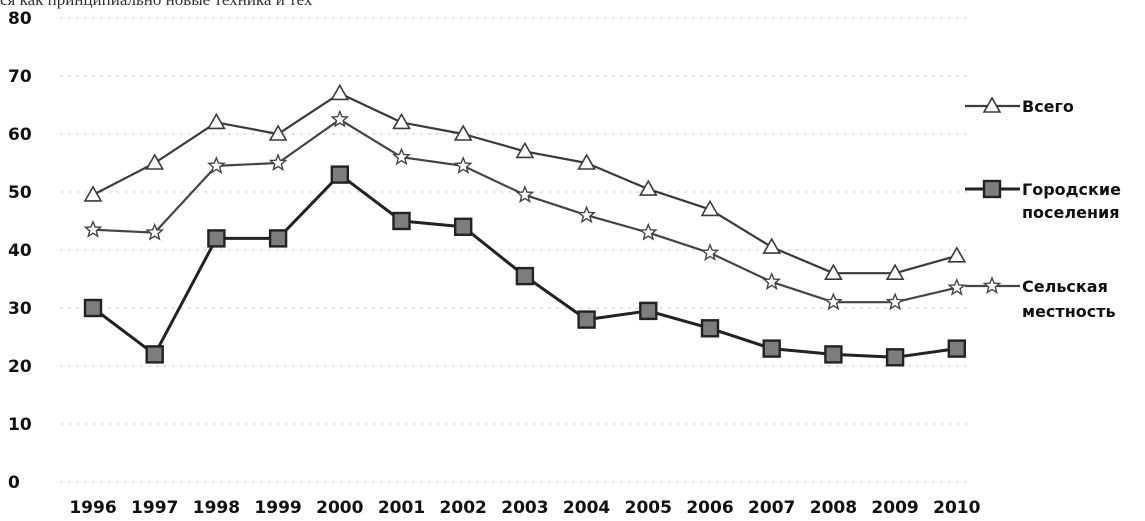  What do you see at coordinates (1071, 189) in the screenshot?
I see `legend-label: Городские` at bounding box center [1071, 189].